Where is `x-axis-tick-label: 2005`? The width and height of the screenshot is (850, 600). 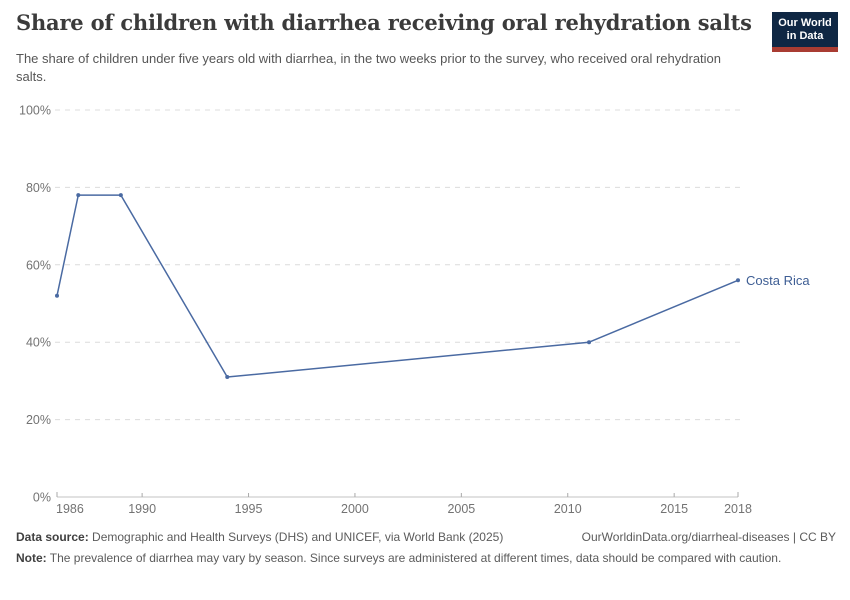
x-axis-tick-label: 2005 is located at coordinates (461, 509).